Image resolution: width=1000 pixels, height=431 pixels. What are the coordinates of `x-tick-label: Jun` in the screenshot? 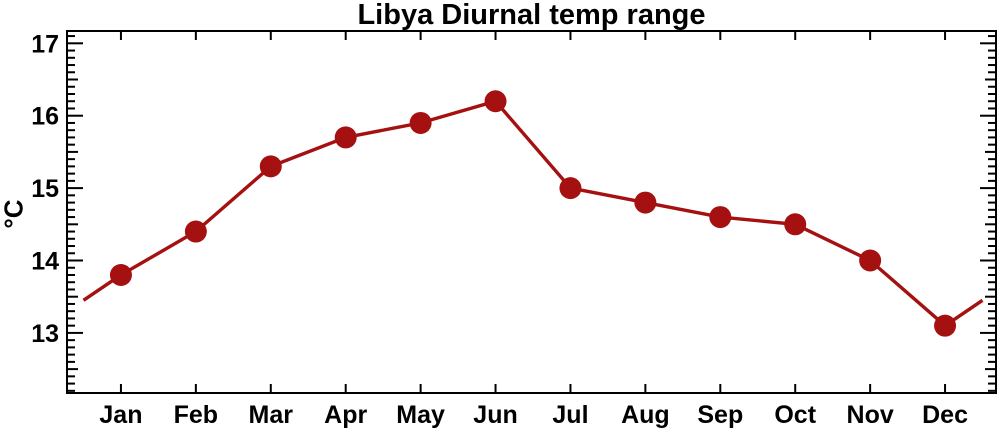 It's located at (495, 415).